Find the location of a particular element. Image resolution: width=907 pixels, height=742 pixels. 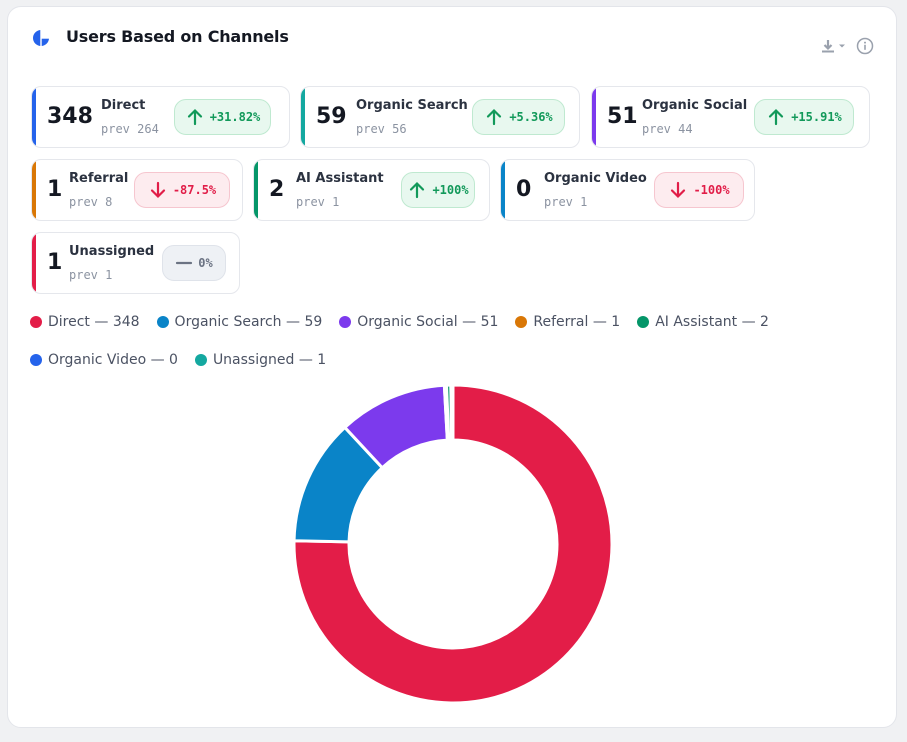

stat-label: Referral is located at coordinates (99, 178).